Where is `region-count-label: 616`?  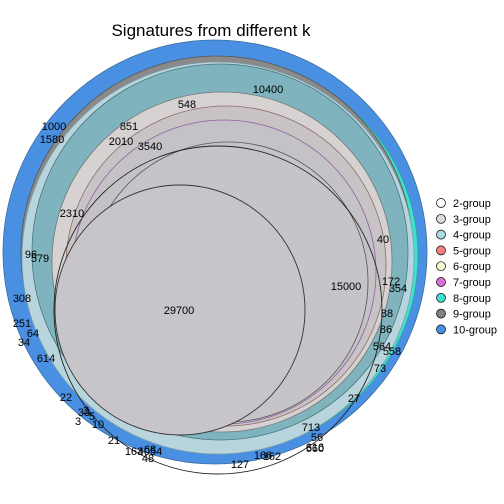 region-count-label: 616 is located at coordinates (315, 448).